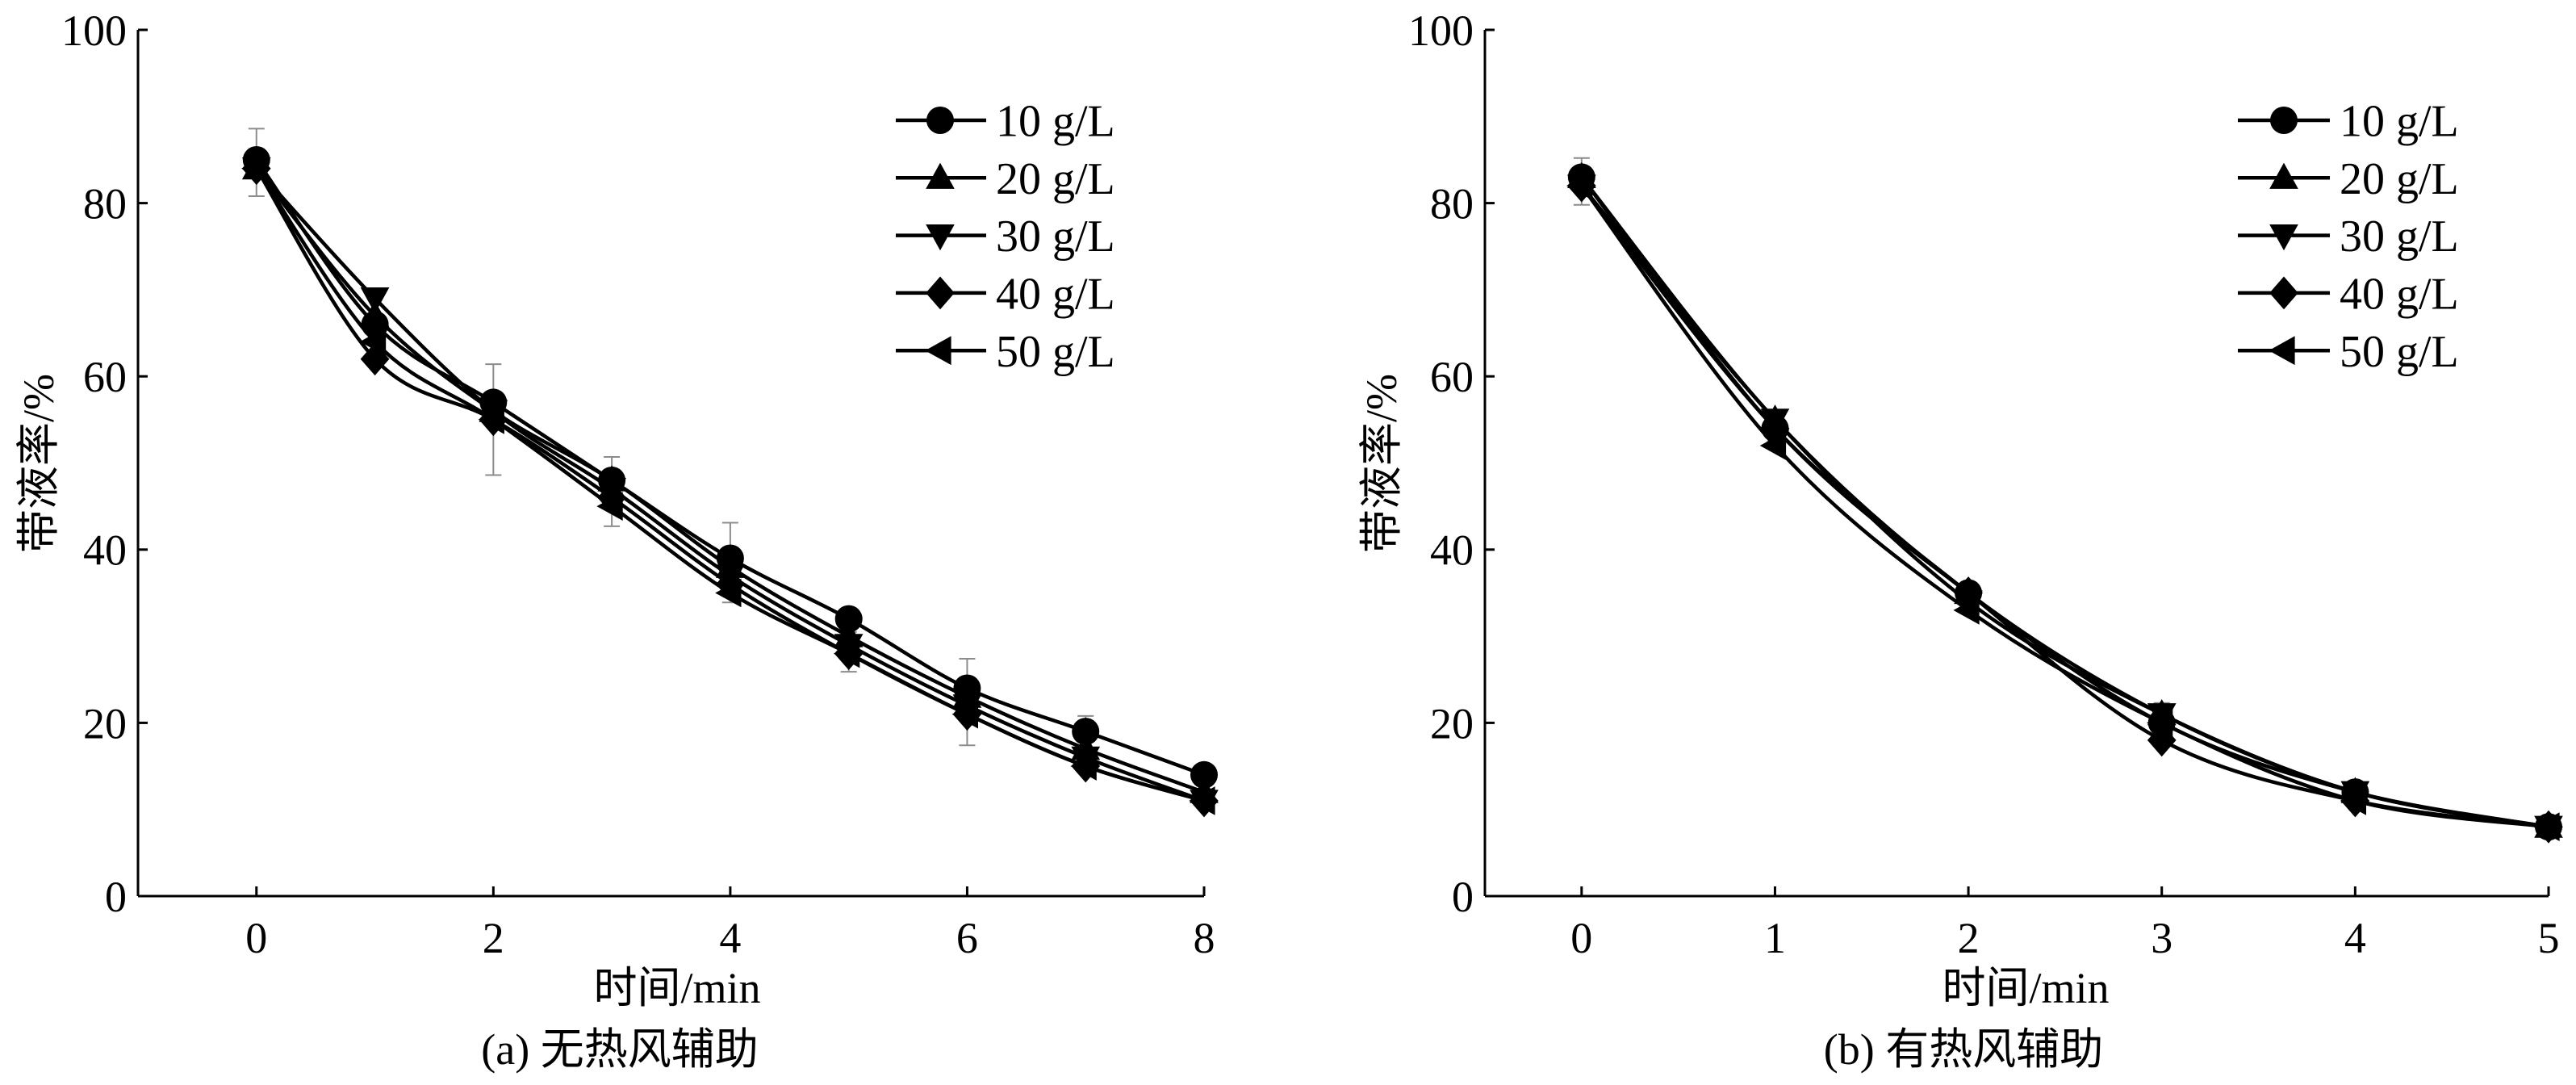 The image size is (2576, 1085). I want to click on chart-b-y-tick-label: 80, so click(1452, 204).